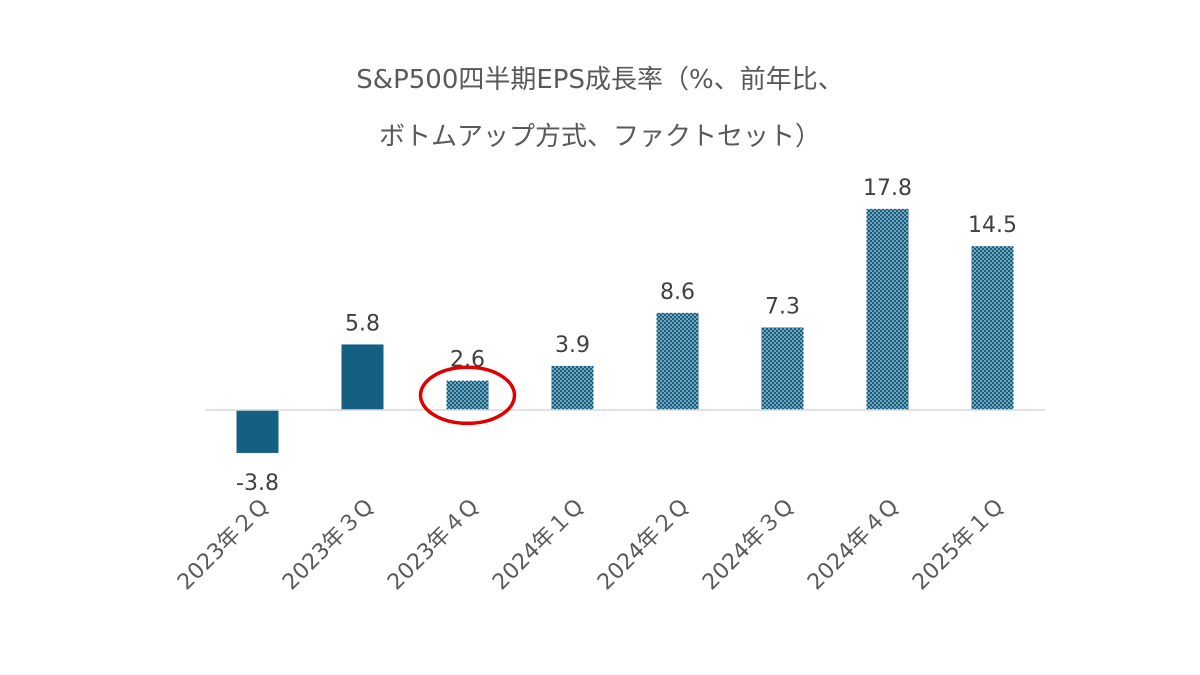 This screenshot has height=675, width=1200. I want to click on tick-label-5: 2024年３Q, so click(748, 545).